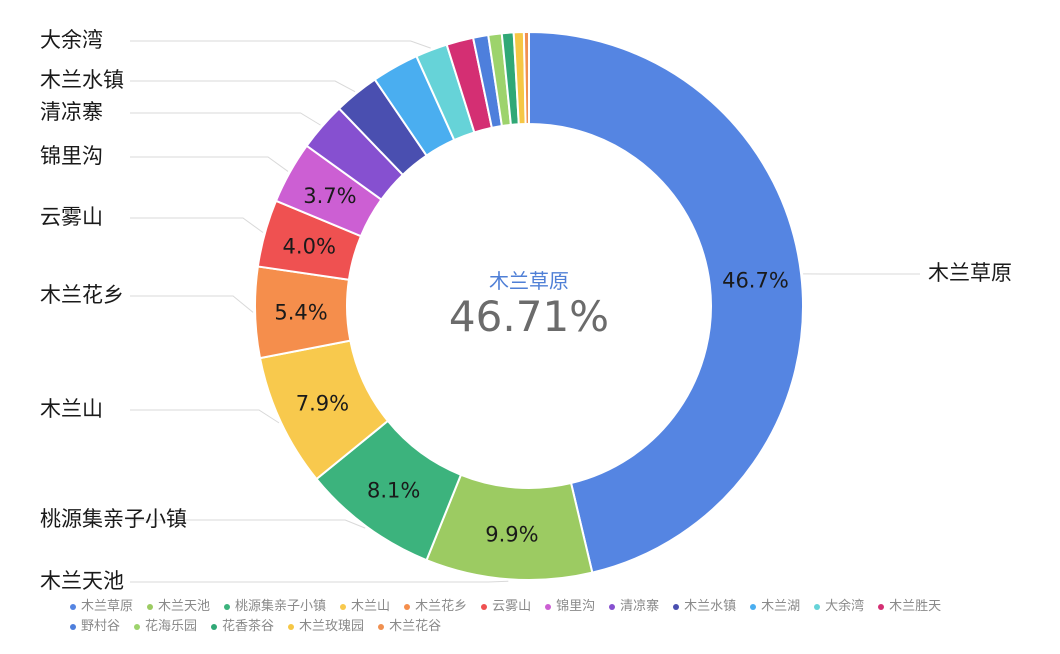  What do you see at coordinates (71, 156) in the screenshot?
I see `slice-outside-label-7: 锦里沟` at bounding box center [71, 156].